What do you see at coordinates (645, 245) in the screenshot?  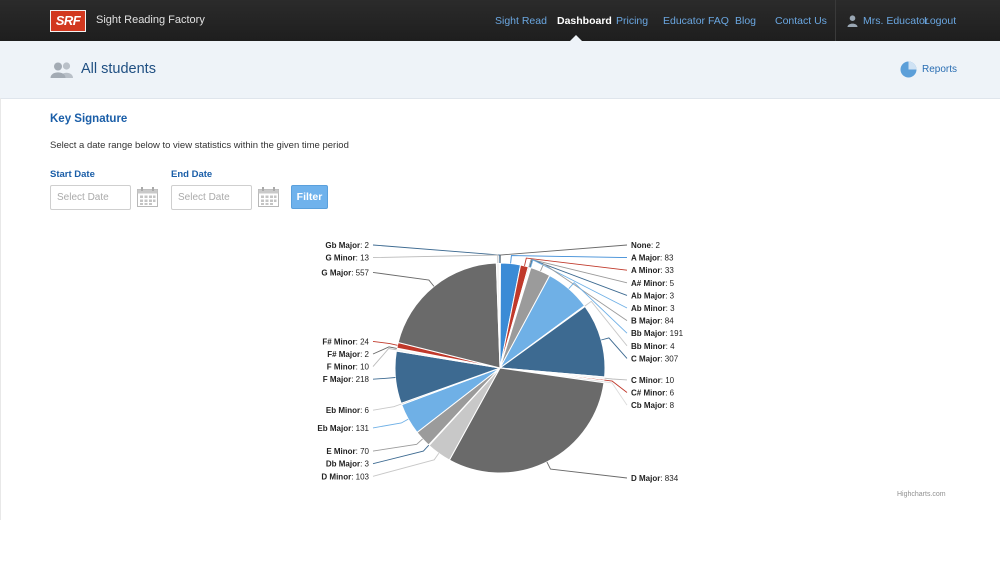 I see `pie-data-label: None: 2` at bounding box center [645, 245].